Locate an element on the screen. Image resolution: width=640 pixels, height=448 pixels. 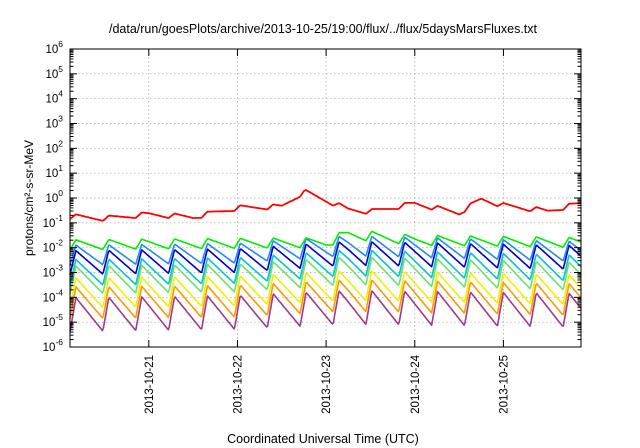
y-tick-label: 10² is located at coordinates (54, 146).